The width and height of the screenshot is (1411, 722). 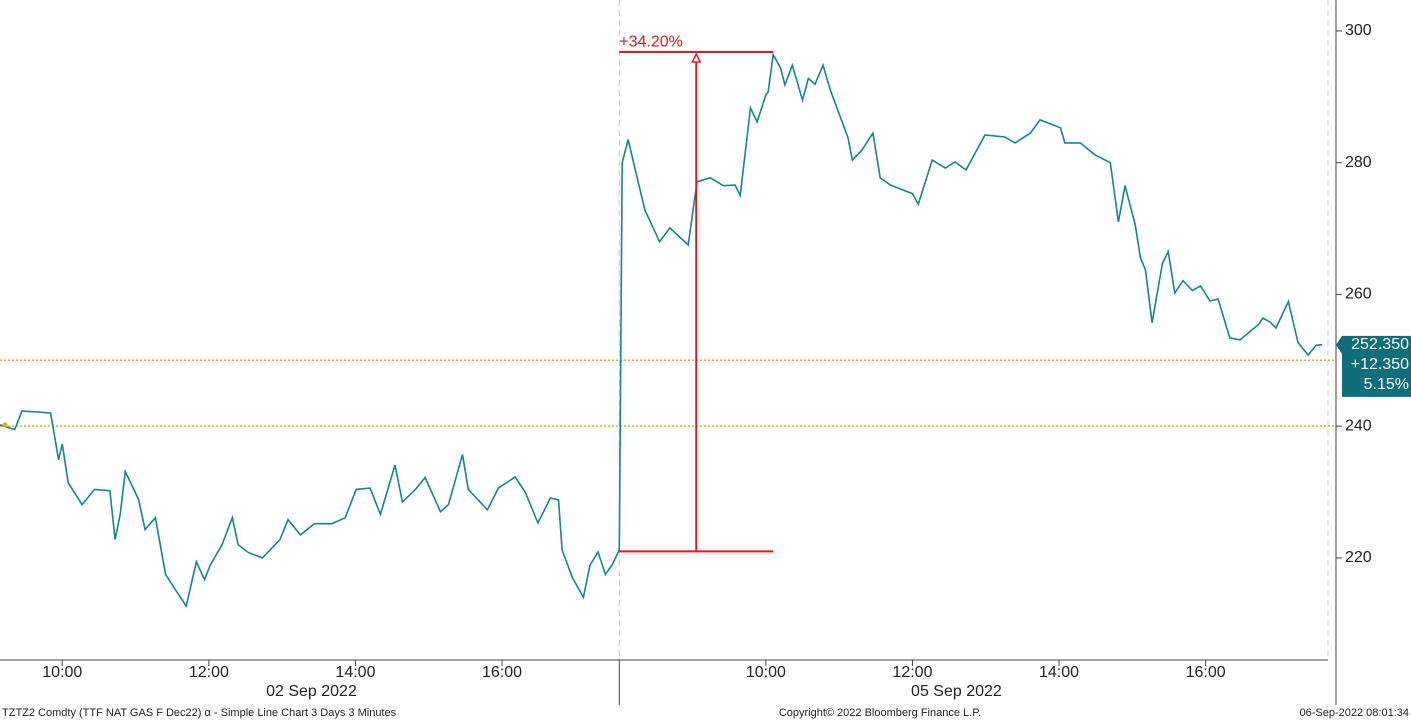 What do you see at coordinates (311, 691) in the screenshot?
I see `session-label: 02 Sep 2022` at bounding box center [311, 691].